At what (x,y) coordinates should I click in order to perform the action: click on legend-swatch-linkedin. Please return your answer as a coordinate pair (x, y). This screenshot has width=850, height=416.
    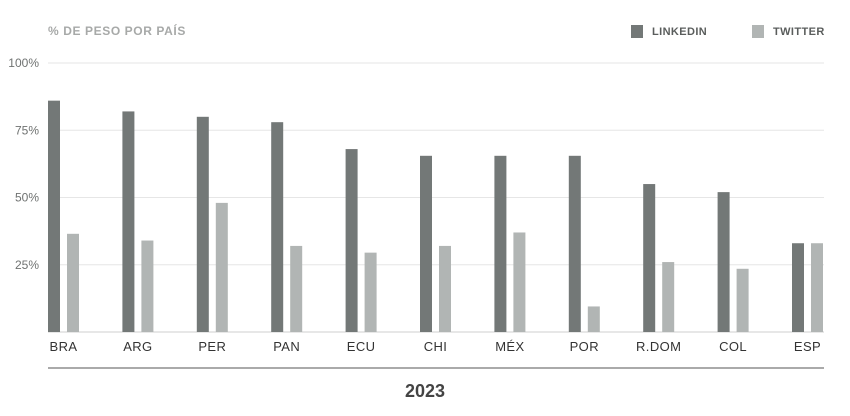
    Looking at the image, I should click on (637, 31).